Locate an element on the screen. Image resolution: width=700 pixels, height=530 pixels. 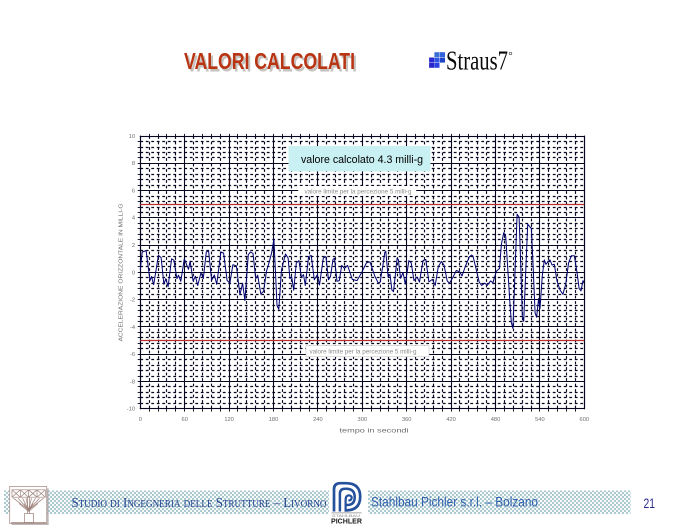
svg-text: 480 is located at coordinates (496, 420).